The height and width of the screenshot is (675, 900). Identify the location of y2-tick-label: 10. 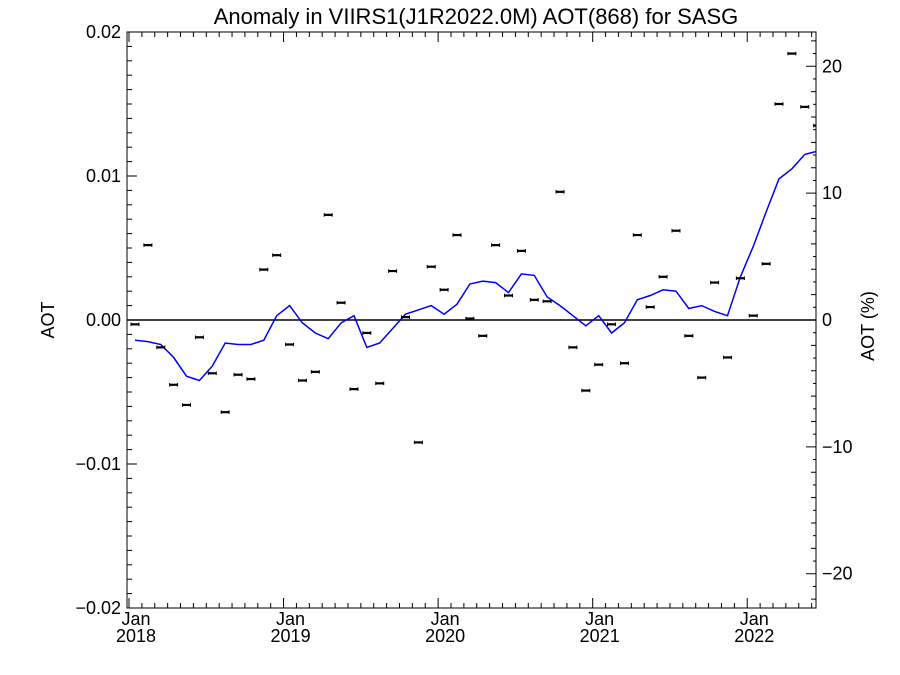
(832, 193).